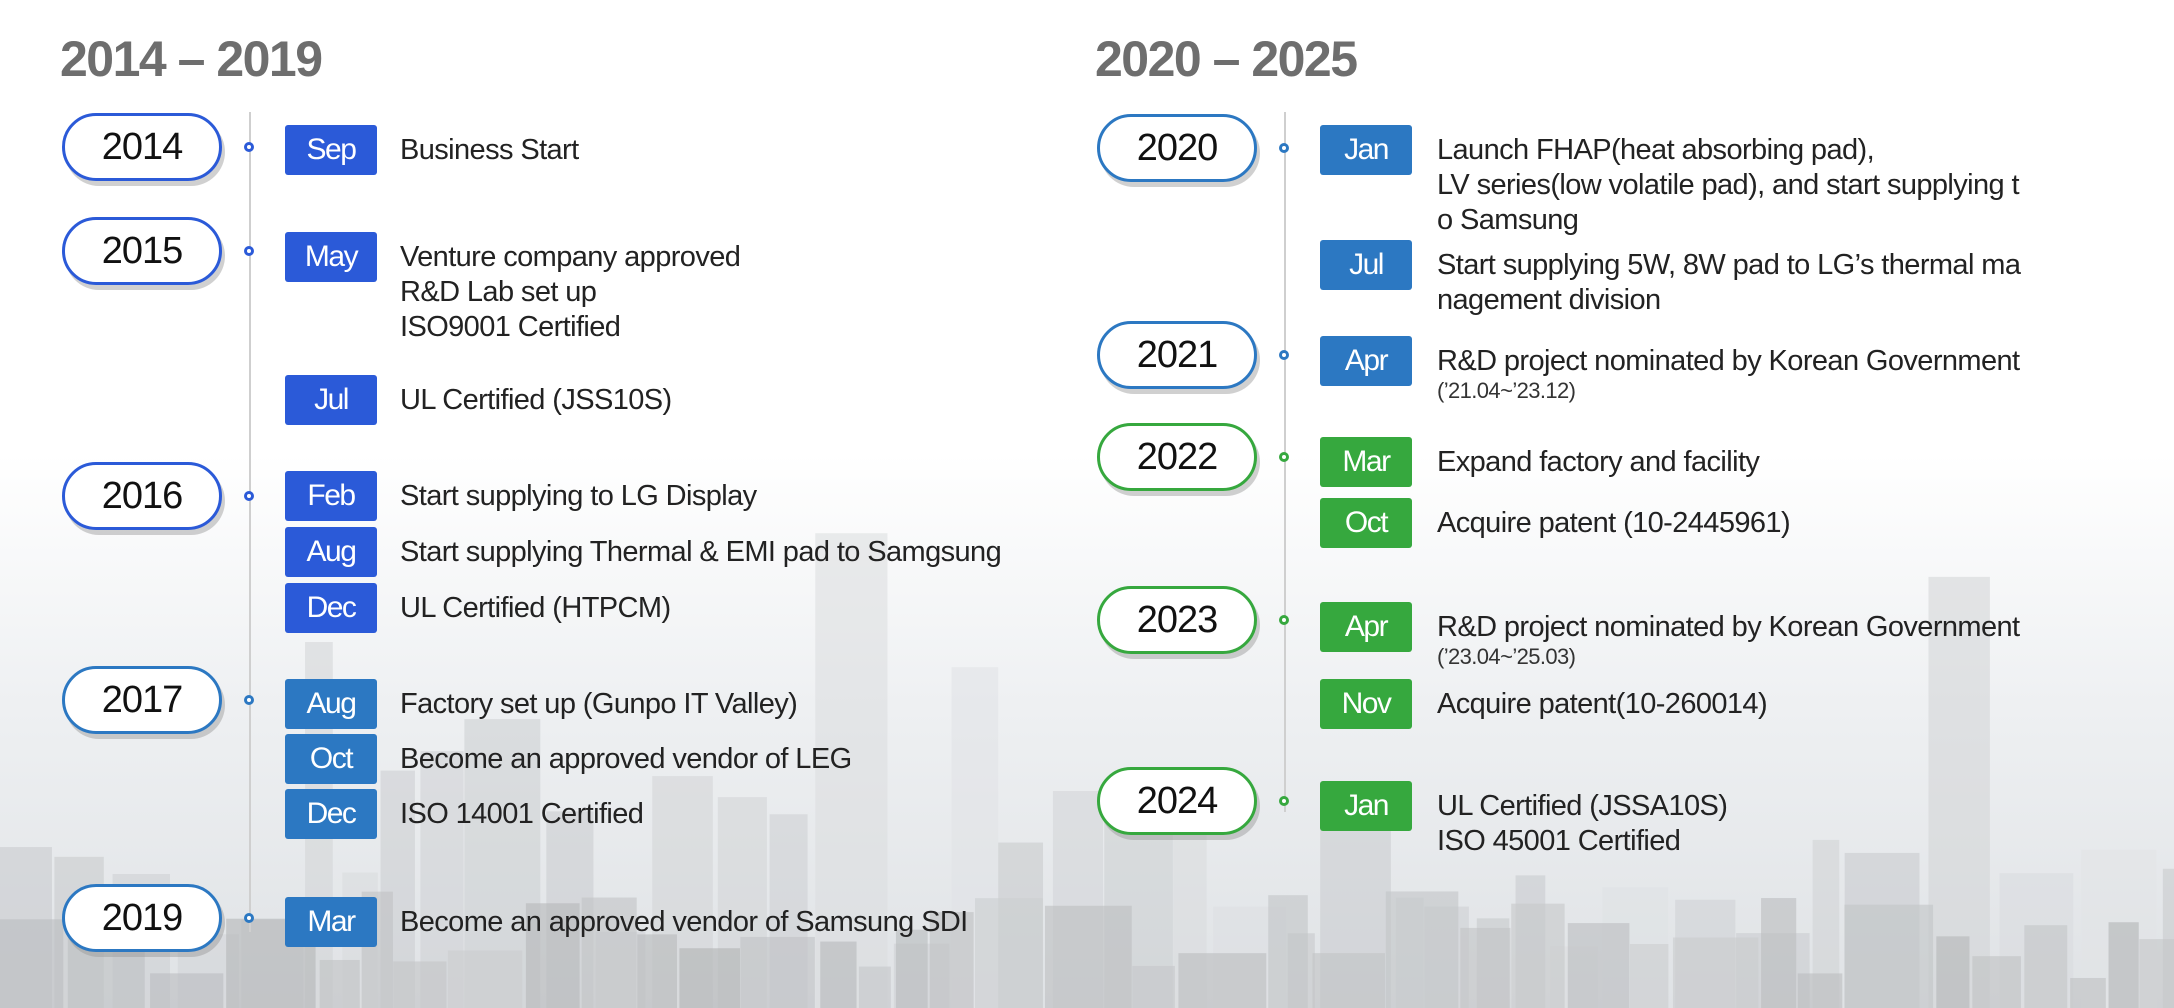  What do you see at coordinates (1226, 59) in the screenshot?
I see `heading-2020-2025: 2020 – 2025` at bounding box center [1226, 59].